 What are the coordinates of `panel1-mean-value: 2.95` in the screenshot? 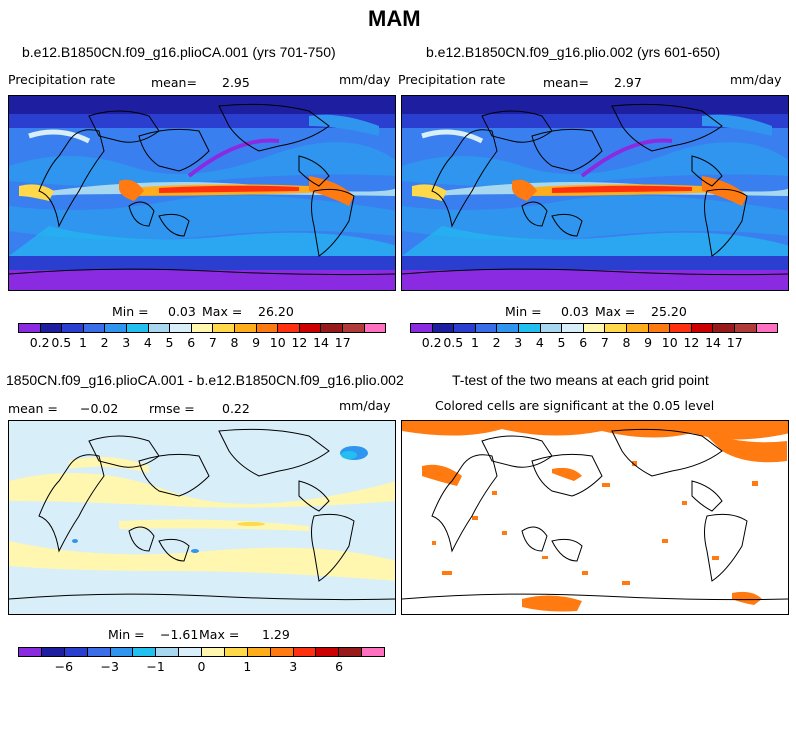 It's located at (236, 82).